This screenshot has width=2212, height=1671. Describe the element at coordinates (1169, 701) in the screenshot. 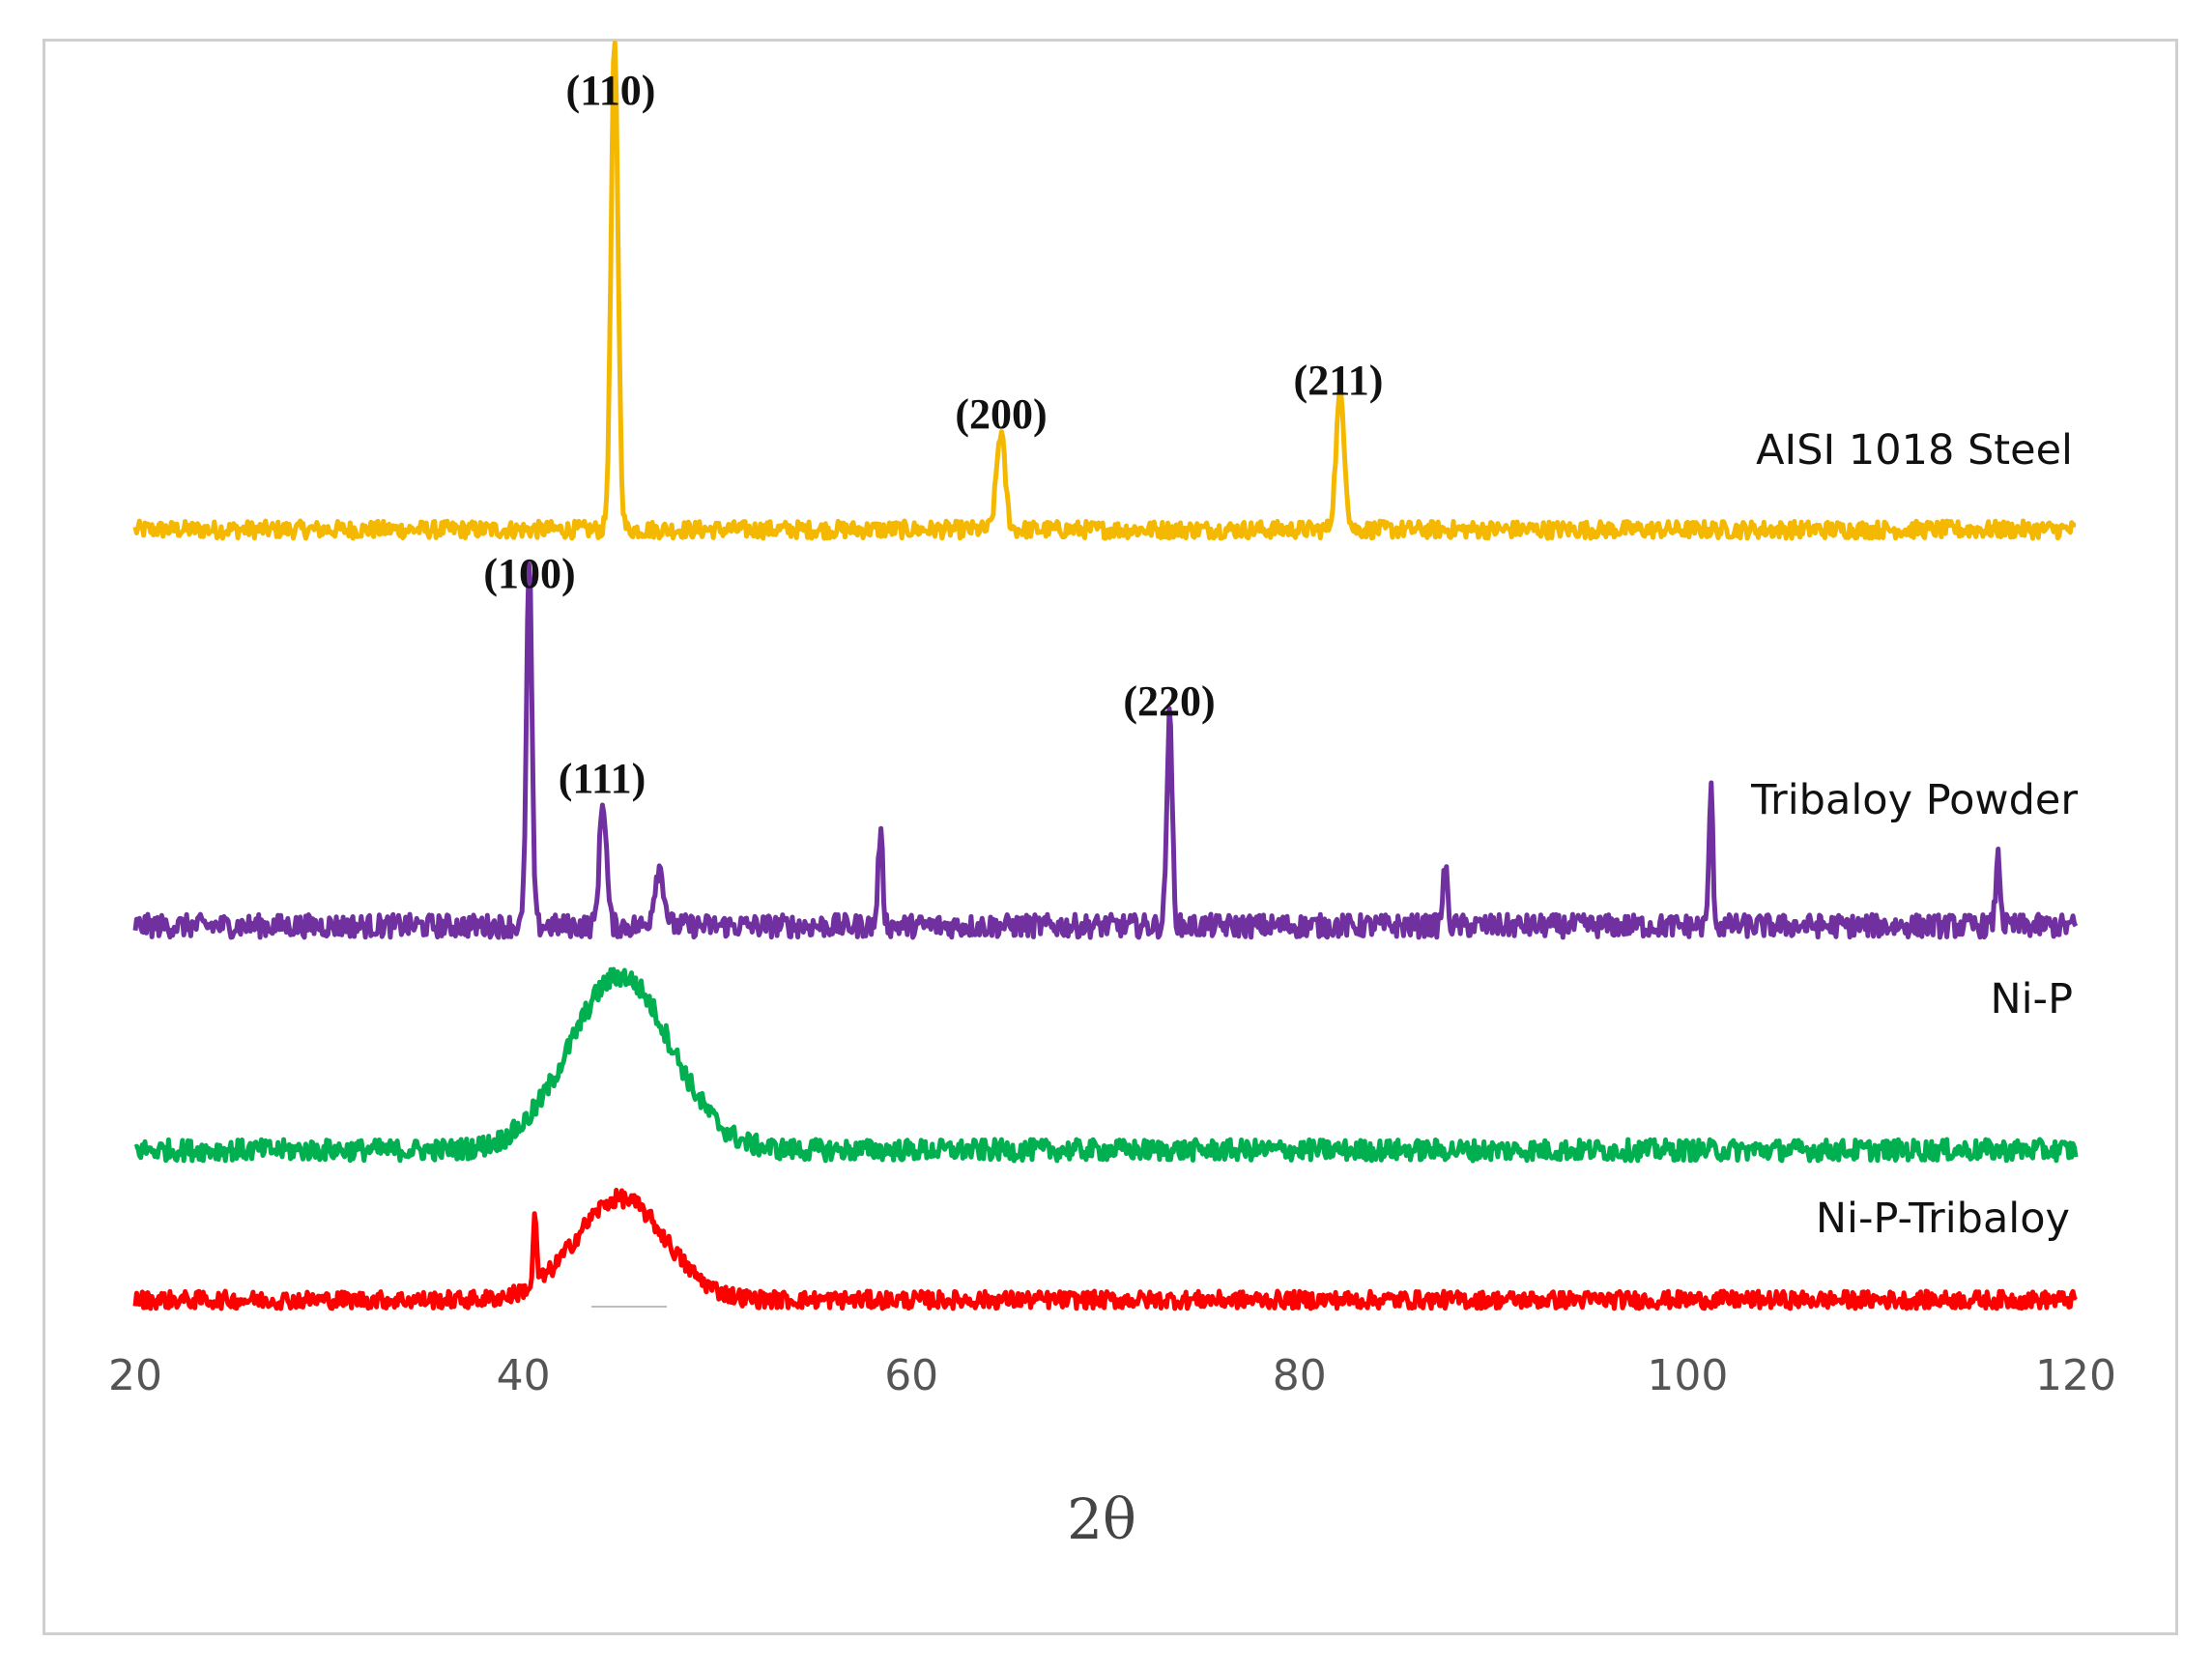

I see `peak-label: (220)` at that location.